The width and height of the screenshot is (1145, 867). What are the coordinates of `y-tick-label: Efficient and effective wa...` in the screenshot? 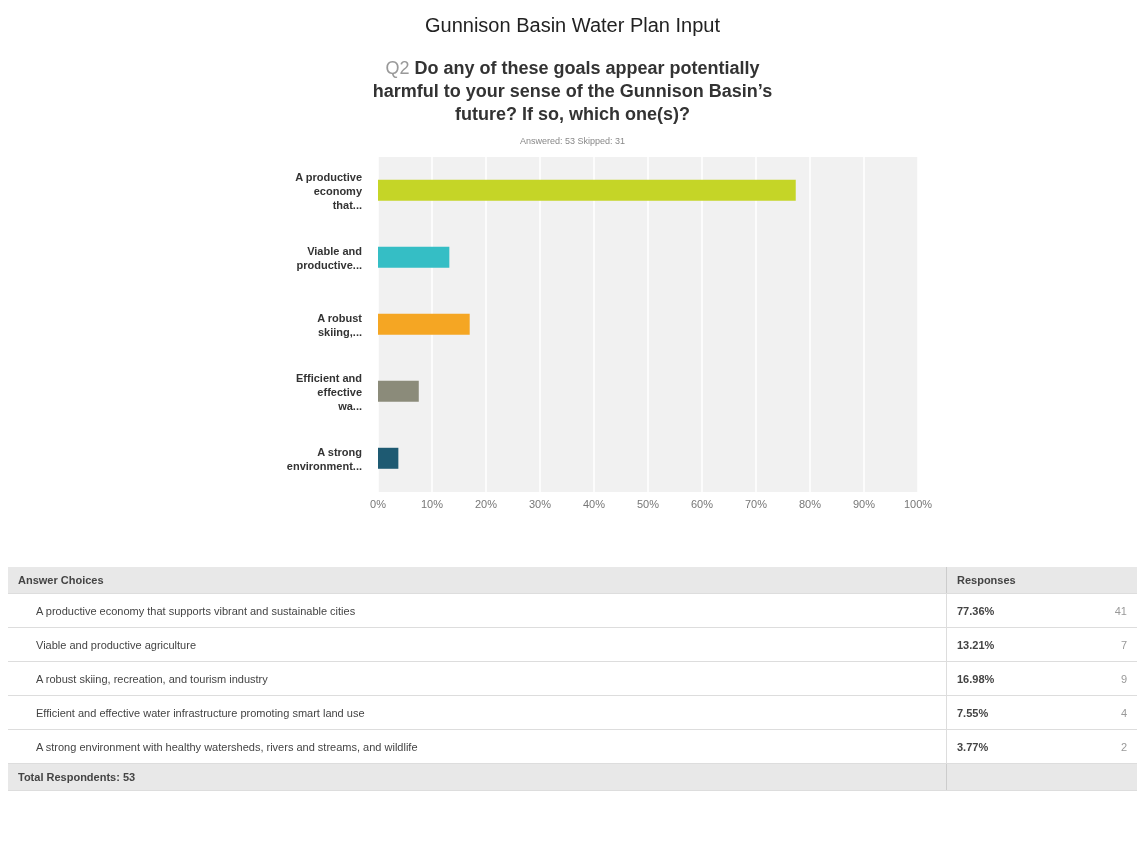 It's located at (328, 391).